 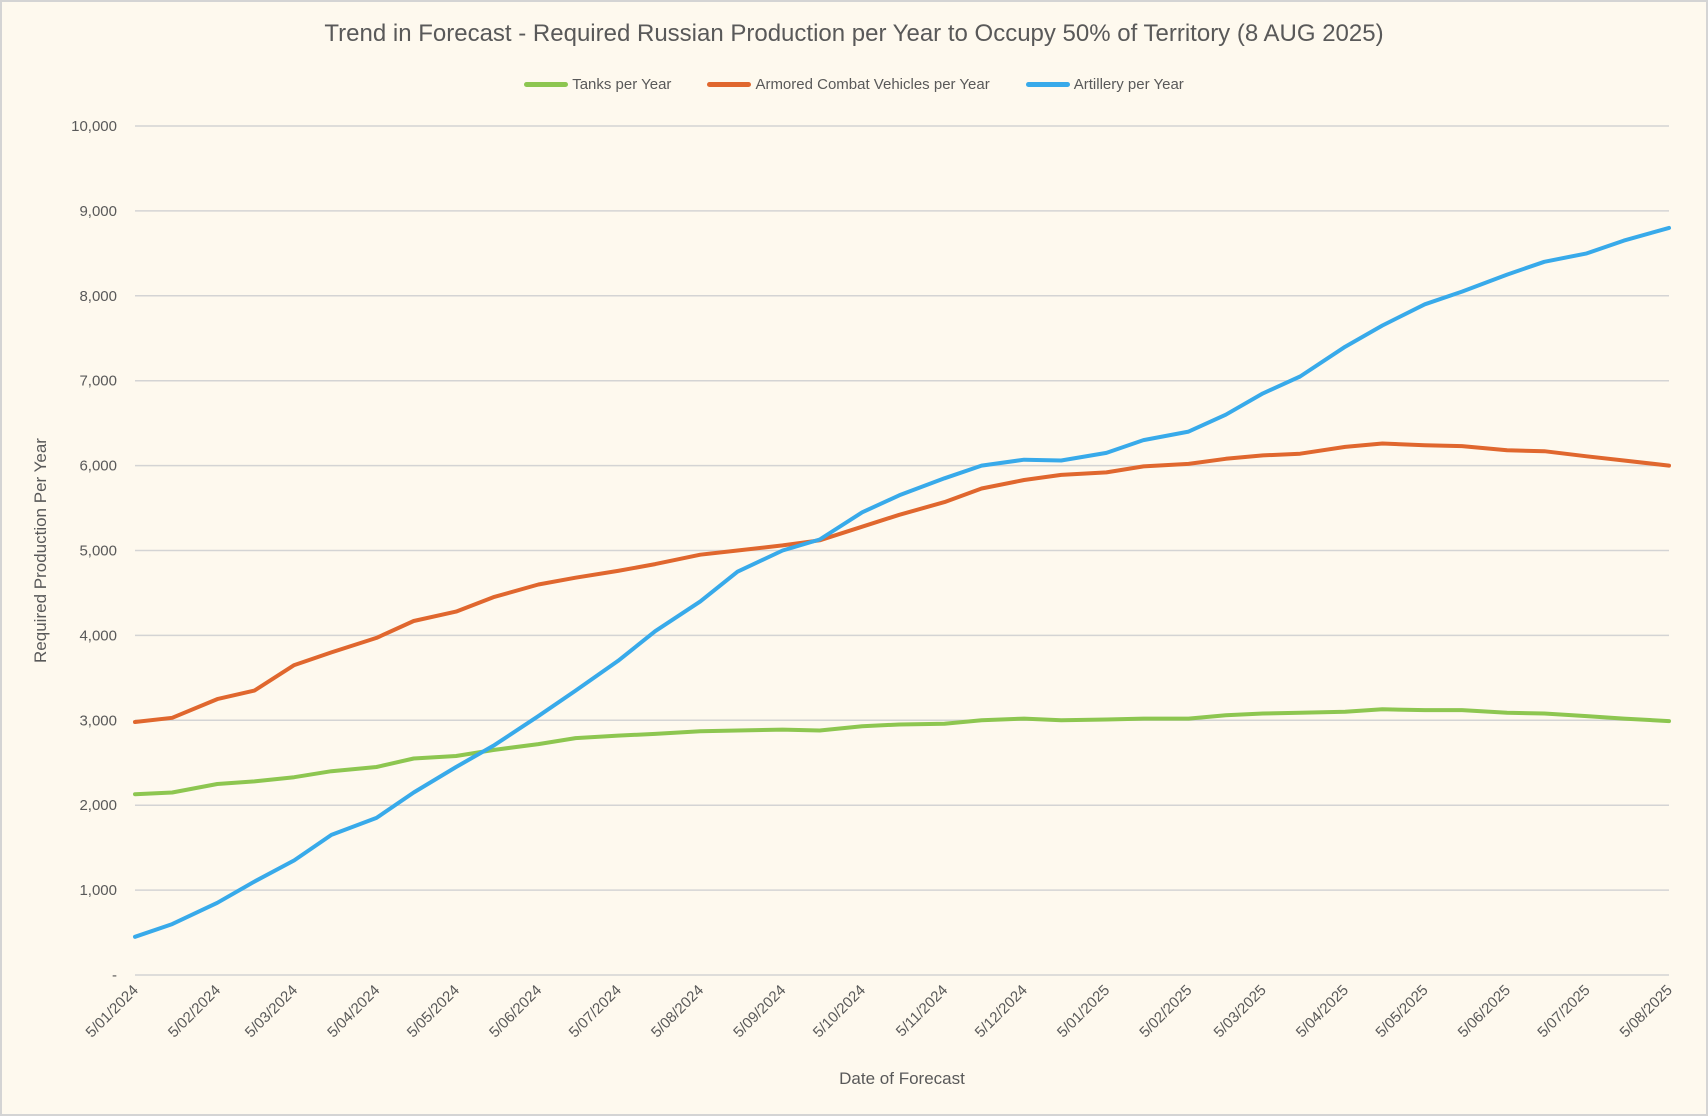 I want to click on legend-label: Artillery per Year, so click(x=1128, y=84).